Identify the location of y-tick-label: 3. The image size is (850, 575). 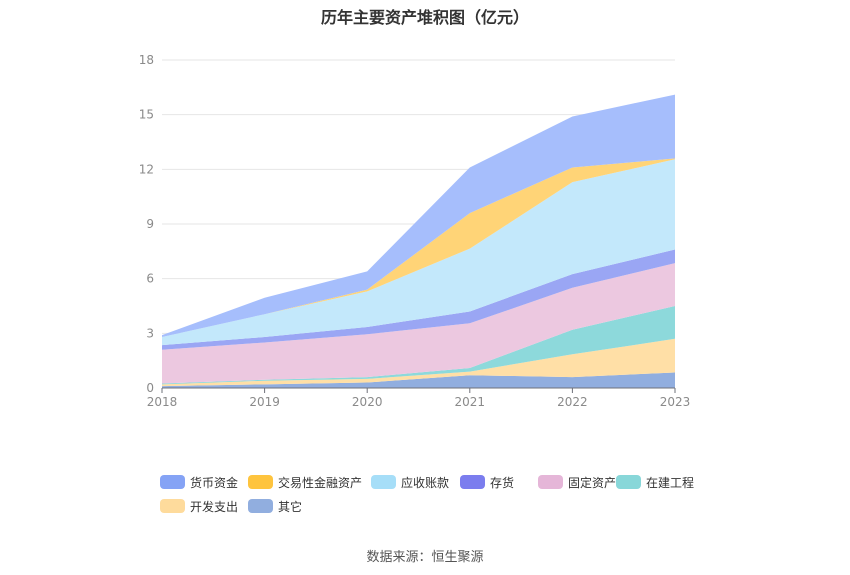
(150, 333).